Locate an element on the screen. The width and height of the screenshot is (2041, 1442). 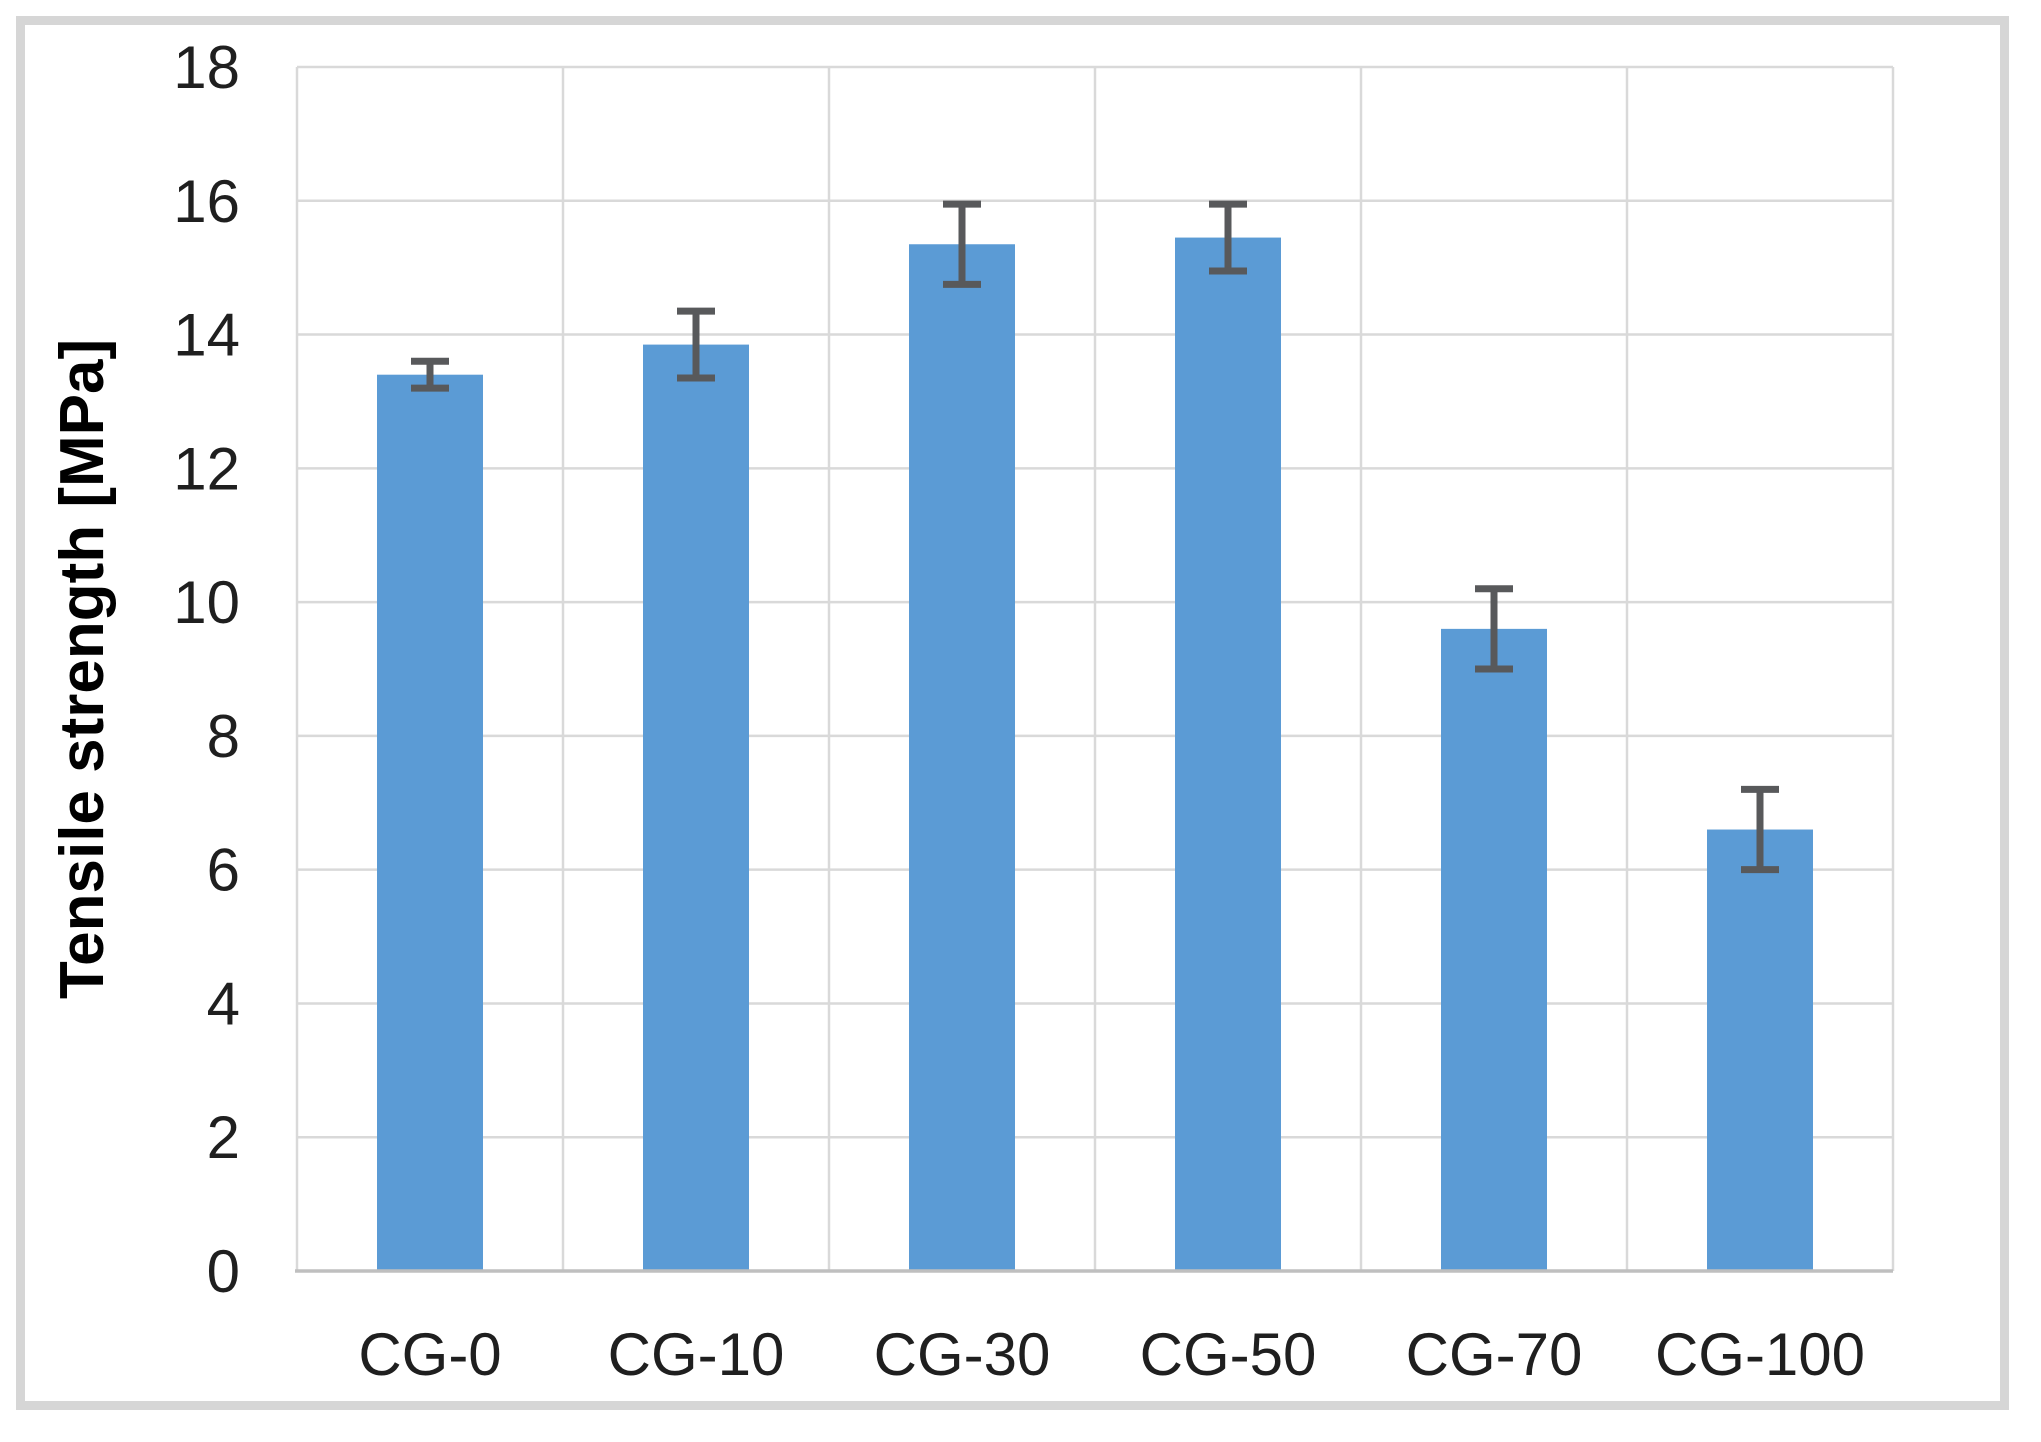
y-tick-label: 10 is located at coordinates (206, 602).